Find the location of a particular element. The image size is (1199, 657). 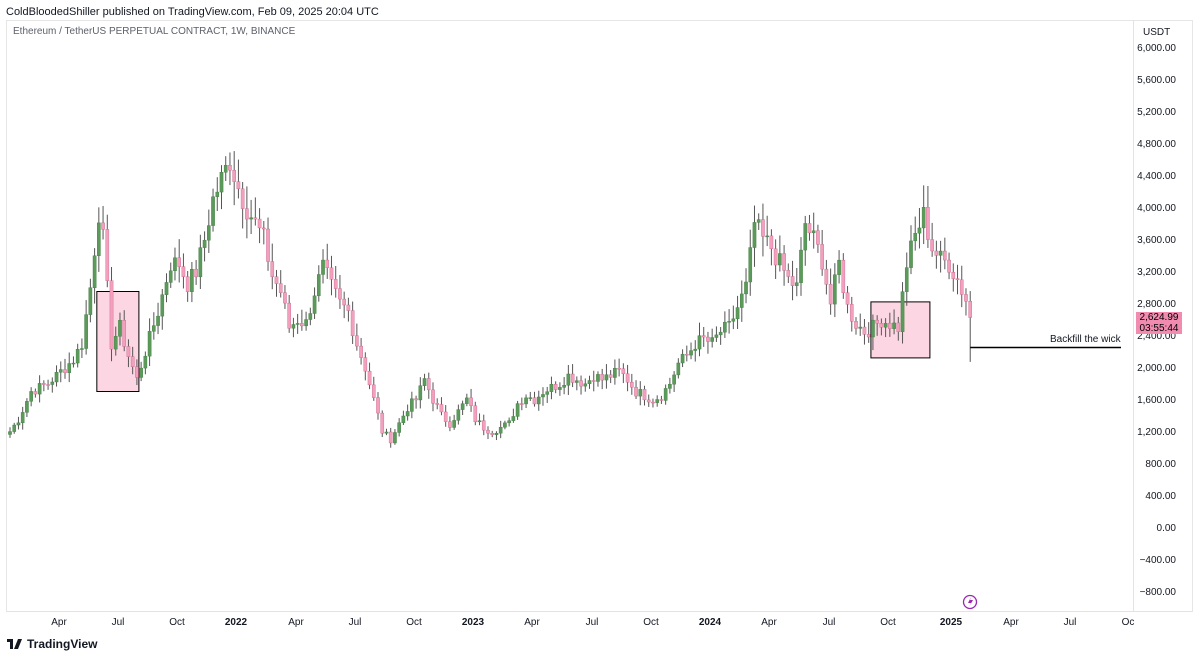

annotation-text: Backfill the wick is located at coordinates (1085, 339).